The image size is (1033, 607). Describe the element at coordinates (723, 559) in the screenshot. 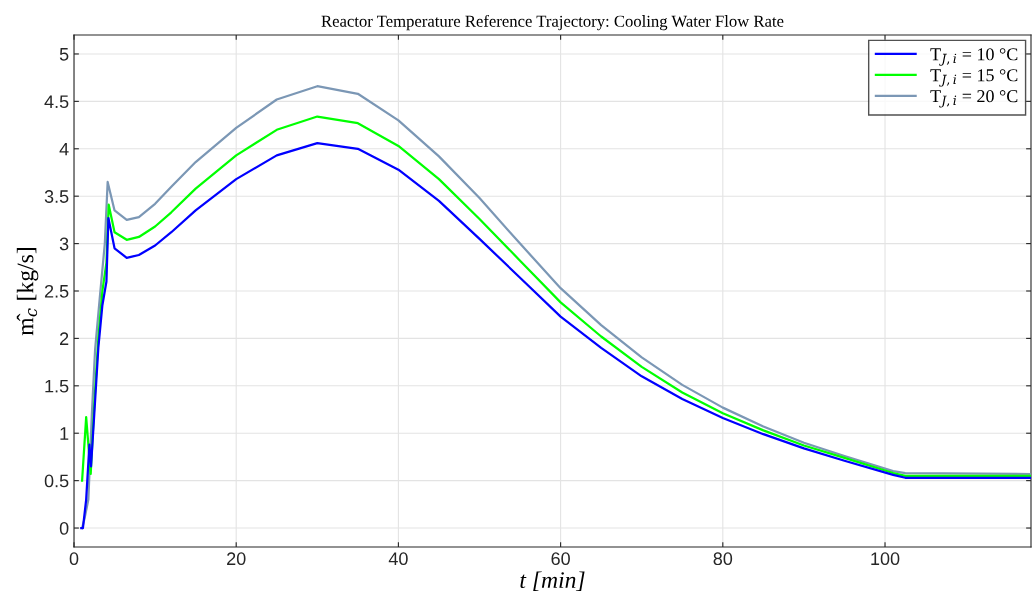

I see `x-tick-label: 80` at that location.